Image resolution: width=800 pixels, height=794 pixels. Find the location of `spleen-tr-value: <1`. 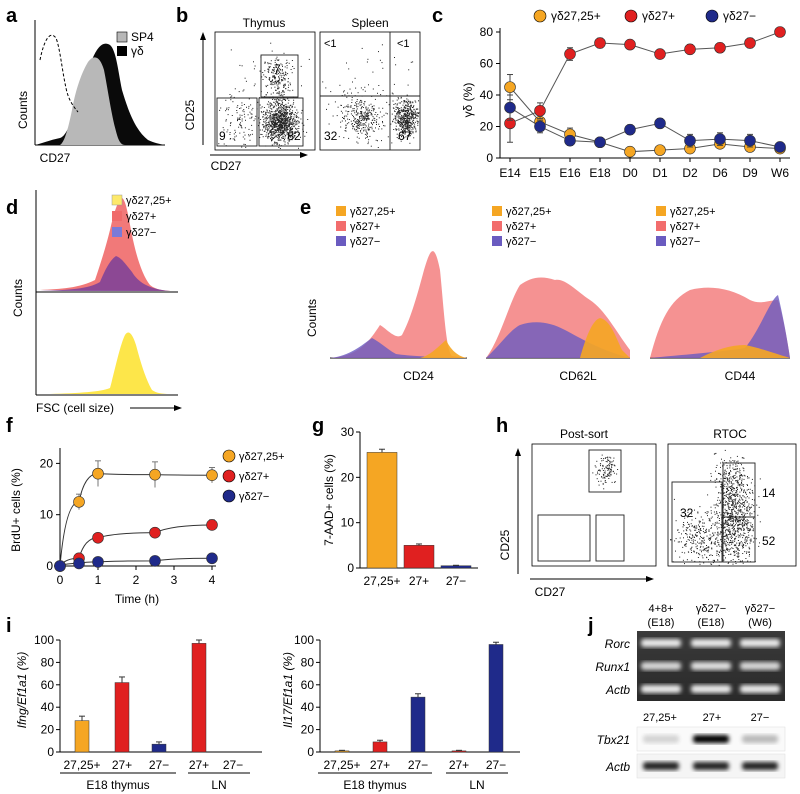

spleen-tr-value: <1 is located at coordinates (403, 44).